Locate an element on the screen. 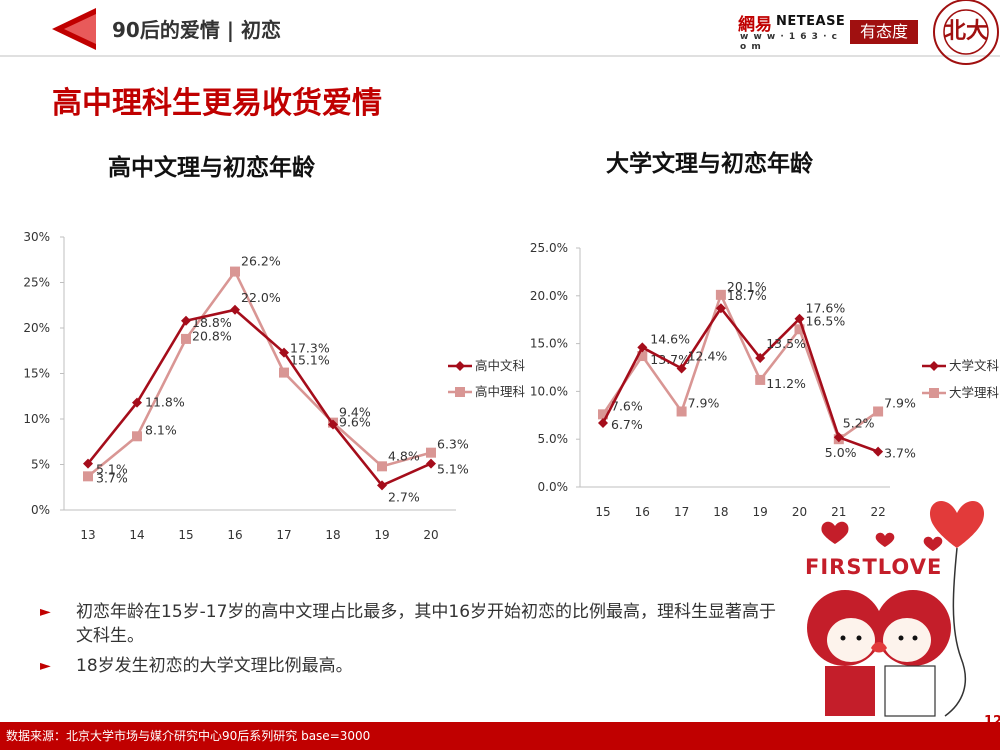 The height and width of the screenshot is (750, 1000). chart1-title: 高中文理与初恋年龄 is located at coordinates (211, 168).